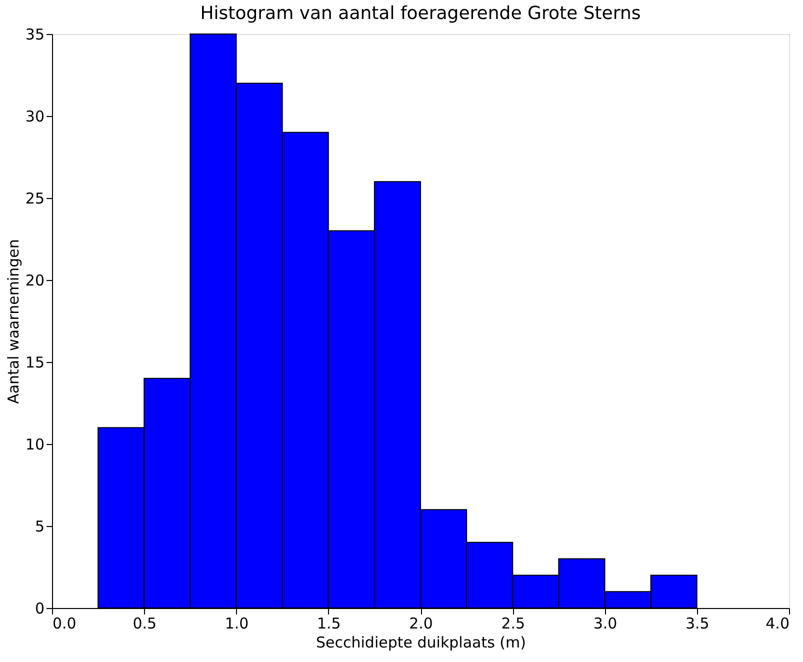 Image resolution: width=803 pixels, height=662 pixels. What do you see at coordinates (421, 623) in the screenshot?
I see `x-tick-label: 2.0` at bounding box center [421, 623].